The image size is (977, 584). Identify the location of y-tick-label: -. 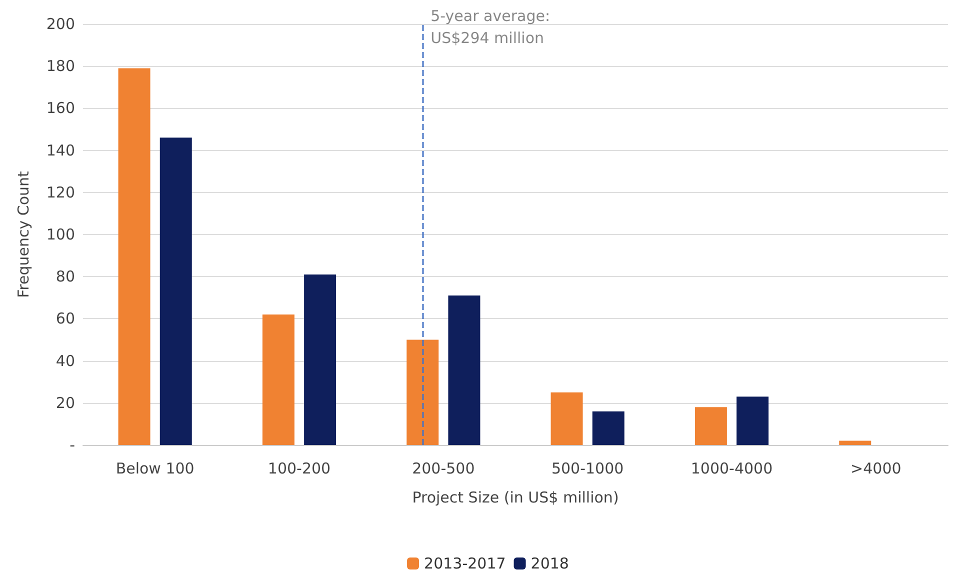
(72, 445).